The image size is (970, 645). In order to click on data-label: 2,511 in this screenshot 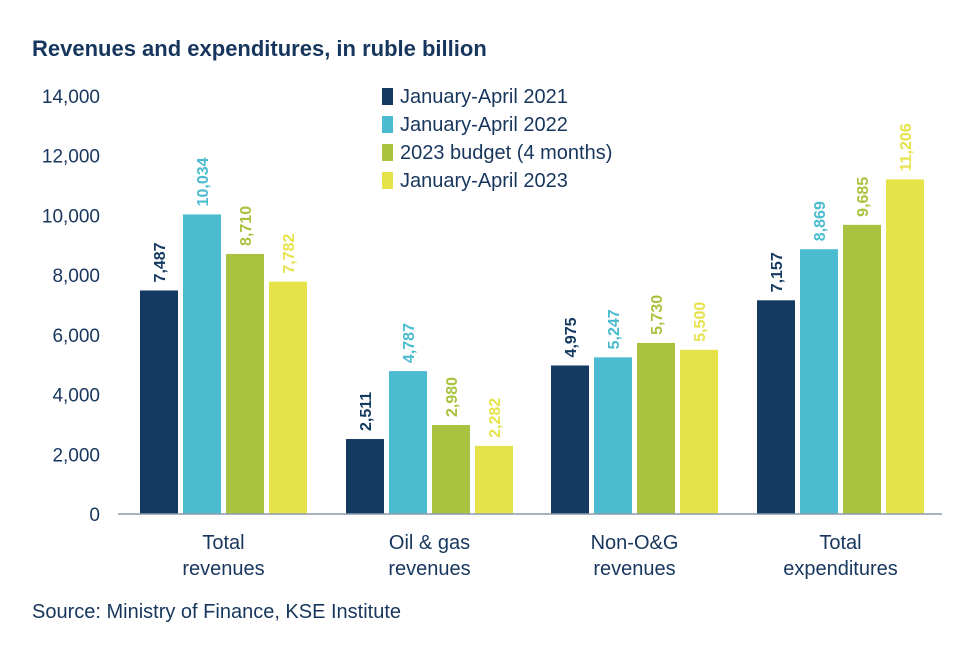, I will do `click(366, 411)`.